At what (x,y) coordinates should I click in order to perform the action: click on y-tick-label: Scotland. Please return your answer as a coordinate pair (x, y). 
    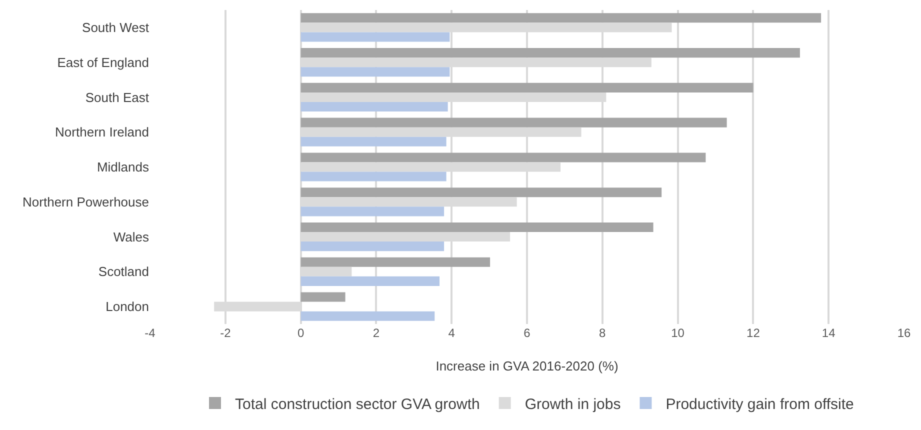
    Looking at the image, I should click on (123, 272).